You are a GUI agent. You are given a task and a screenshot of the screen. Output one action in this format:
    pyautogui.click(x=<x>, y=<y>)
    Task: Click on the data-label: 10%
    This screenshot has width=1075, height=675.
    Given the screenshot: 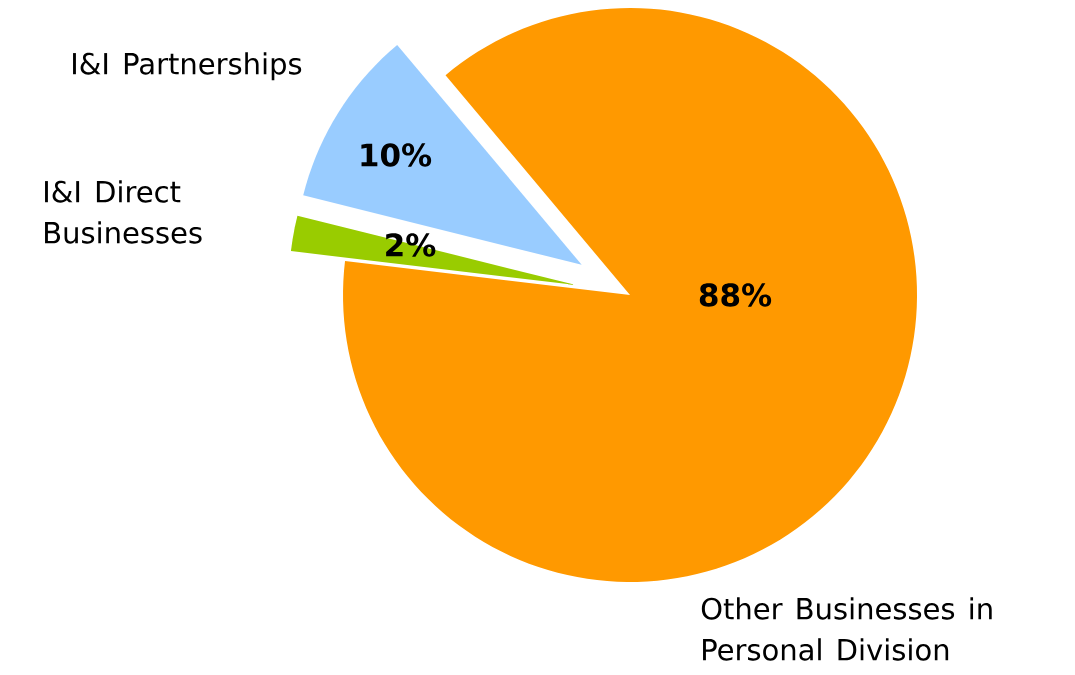 What is the action you would take?
    pyautogui.click(x=396, y=155)
    